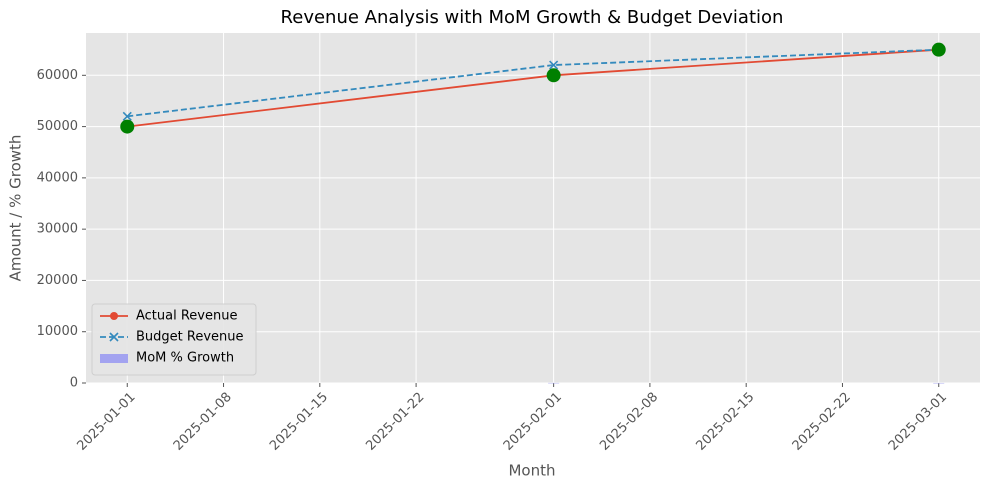  I want to click on legend: Actual Revenue Budget Revenue MoM % Growth, so click(174, 339).